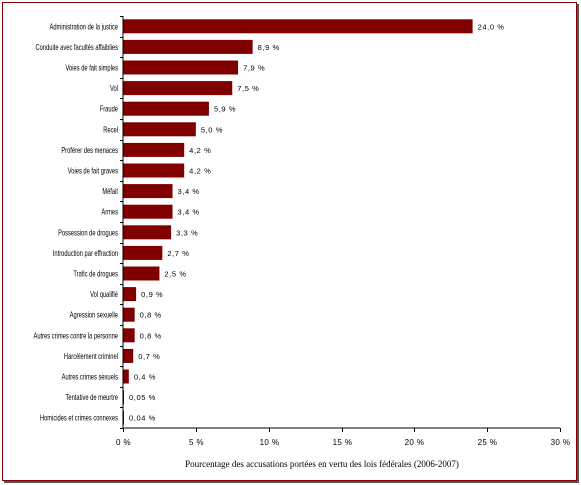 The height and width of the screenshot is (485, 581). Describe the element at coordinates (89, 151) in the screenshot. I see `category-label: Proférer des menaces` at that location.